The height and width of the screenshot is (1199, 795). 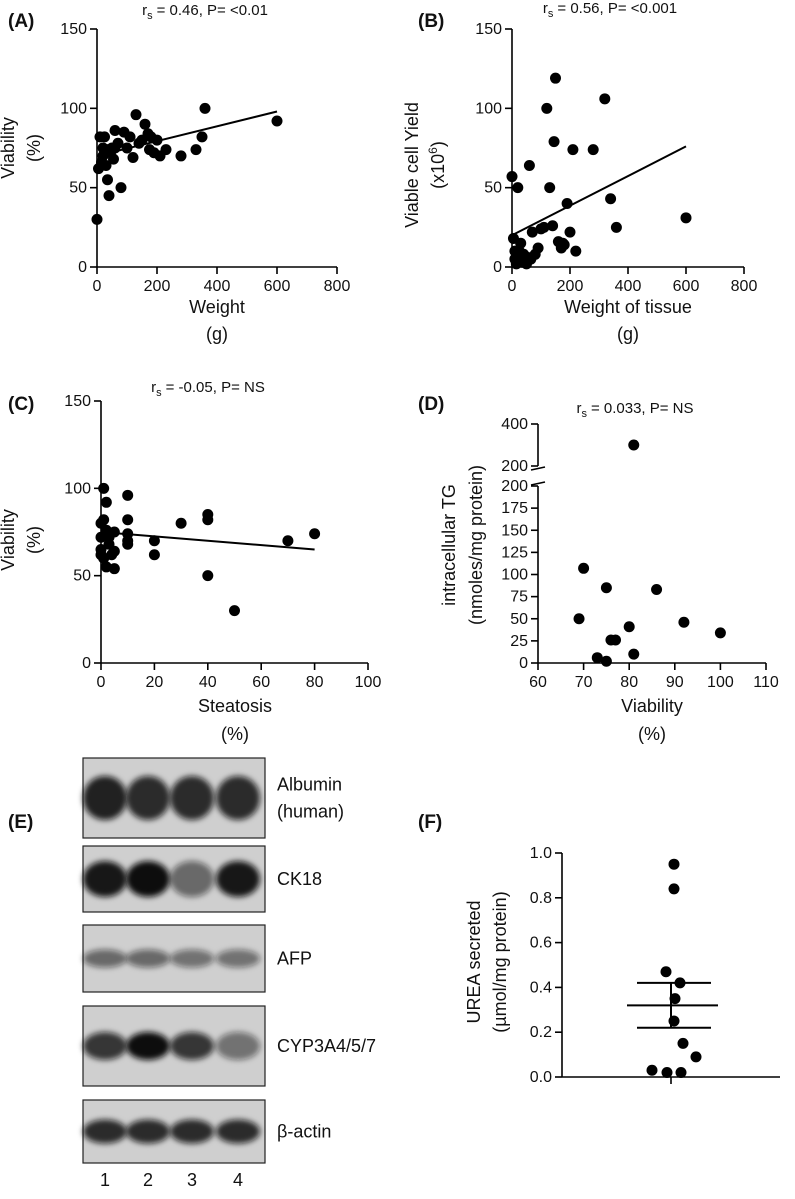 What do you see at coordinates (431, 404) in the screenshot?
I see `panel-label: (D)` at bounding box center [431, 404].